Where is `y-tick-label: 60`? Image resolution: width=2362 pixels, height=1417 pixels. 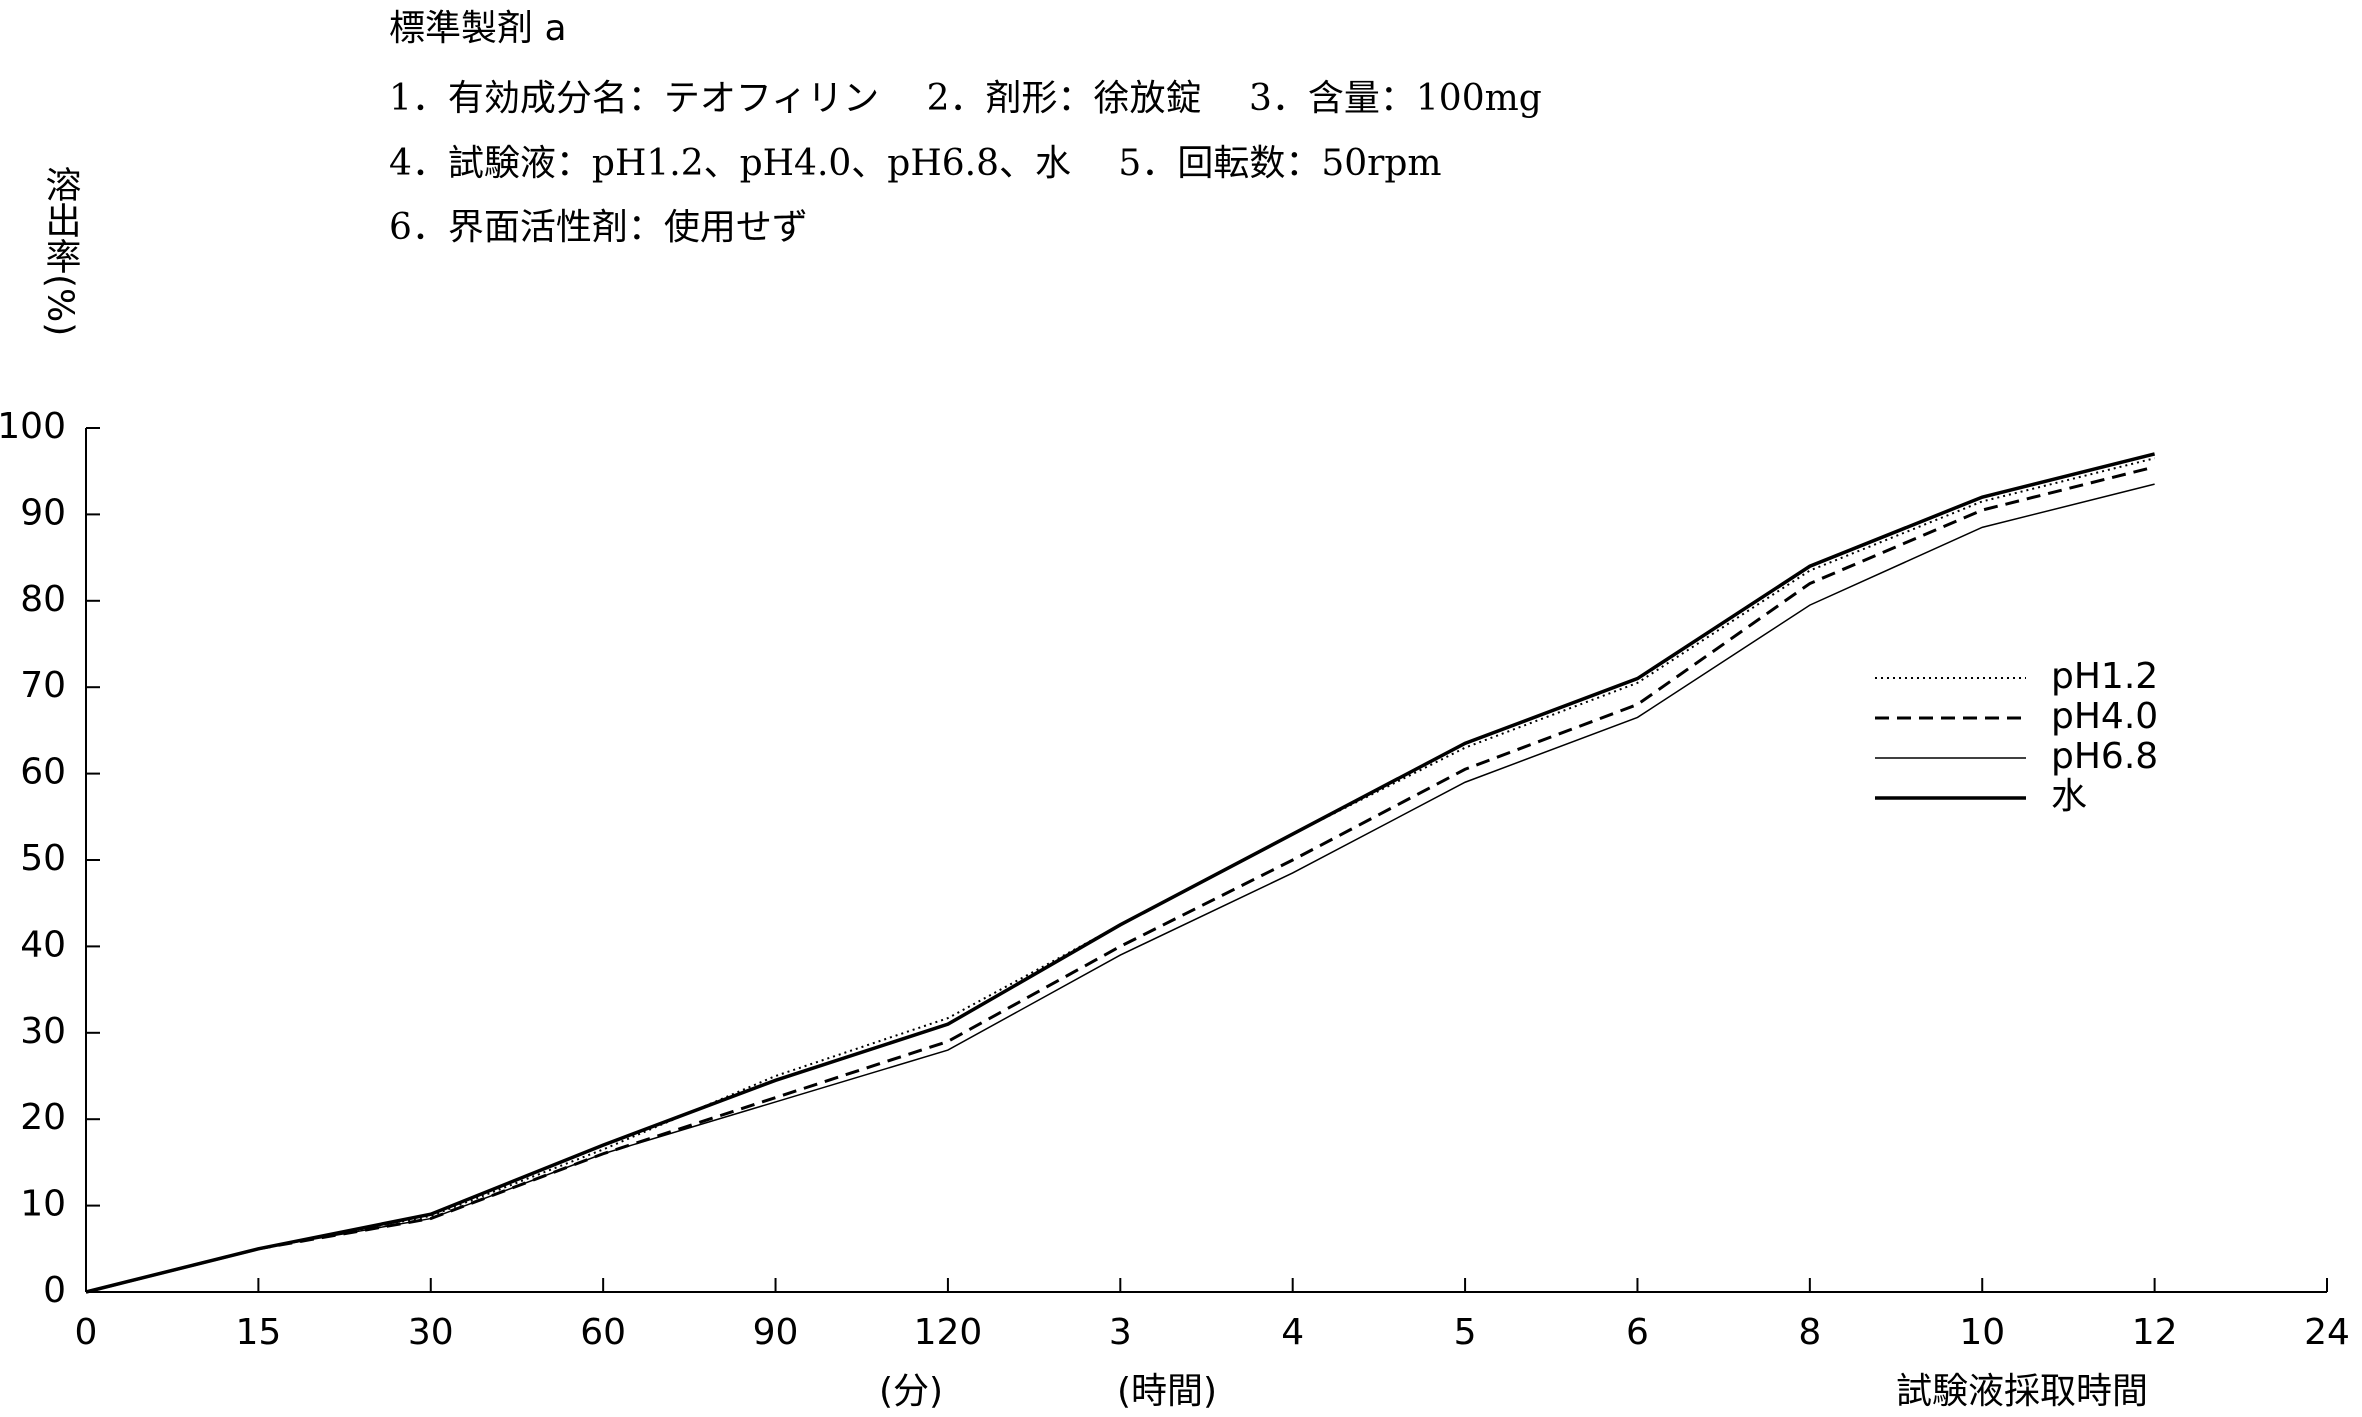
y-tick-label: 60 is located at coordinates (43, 772).